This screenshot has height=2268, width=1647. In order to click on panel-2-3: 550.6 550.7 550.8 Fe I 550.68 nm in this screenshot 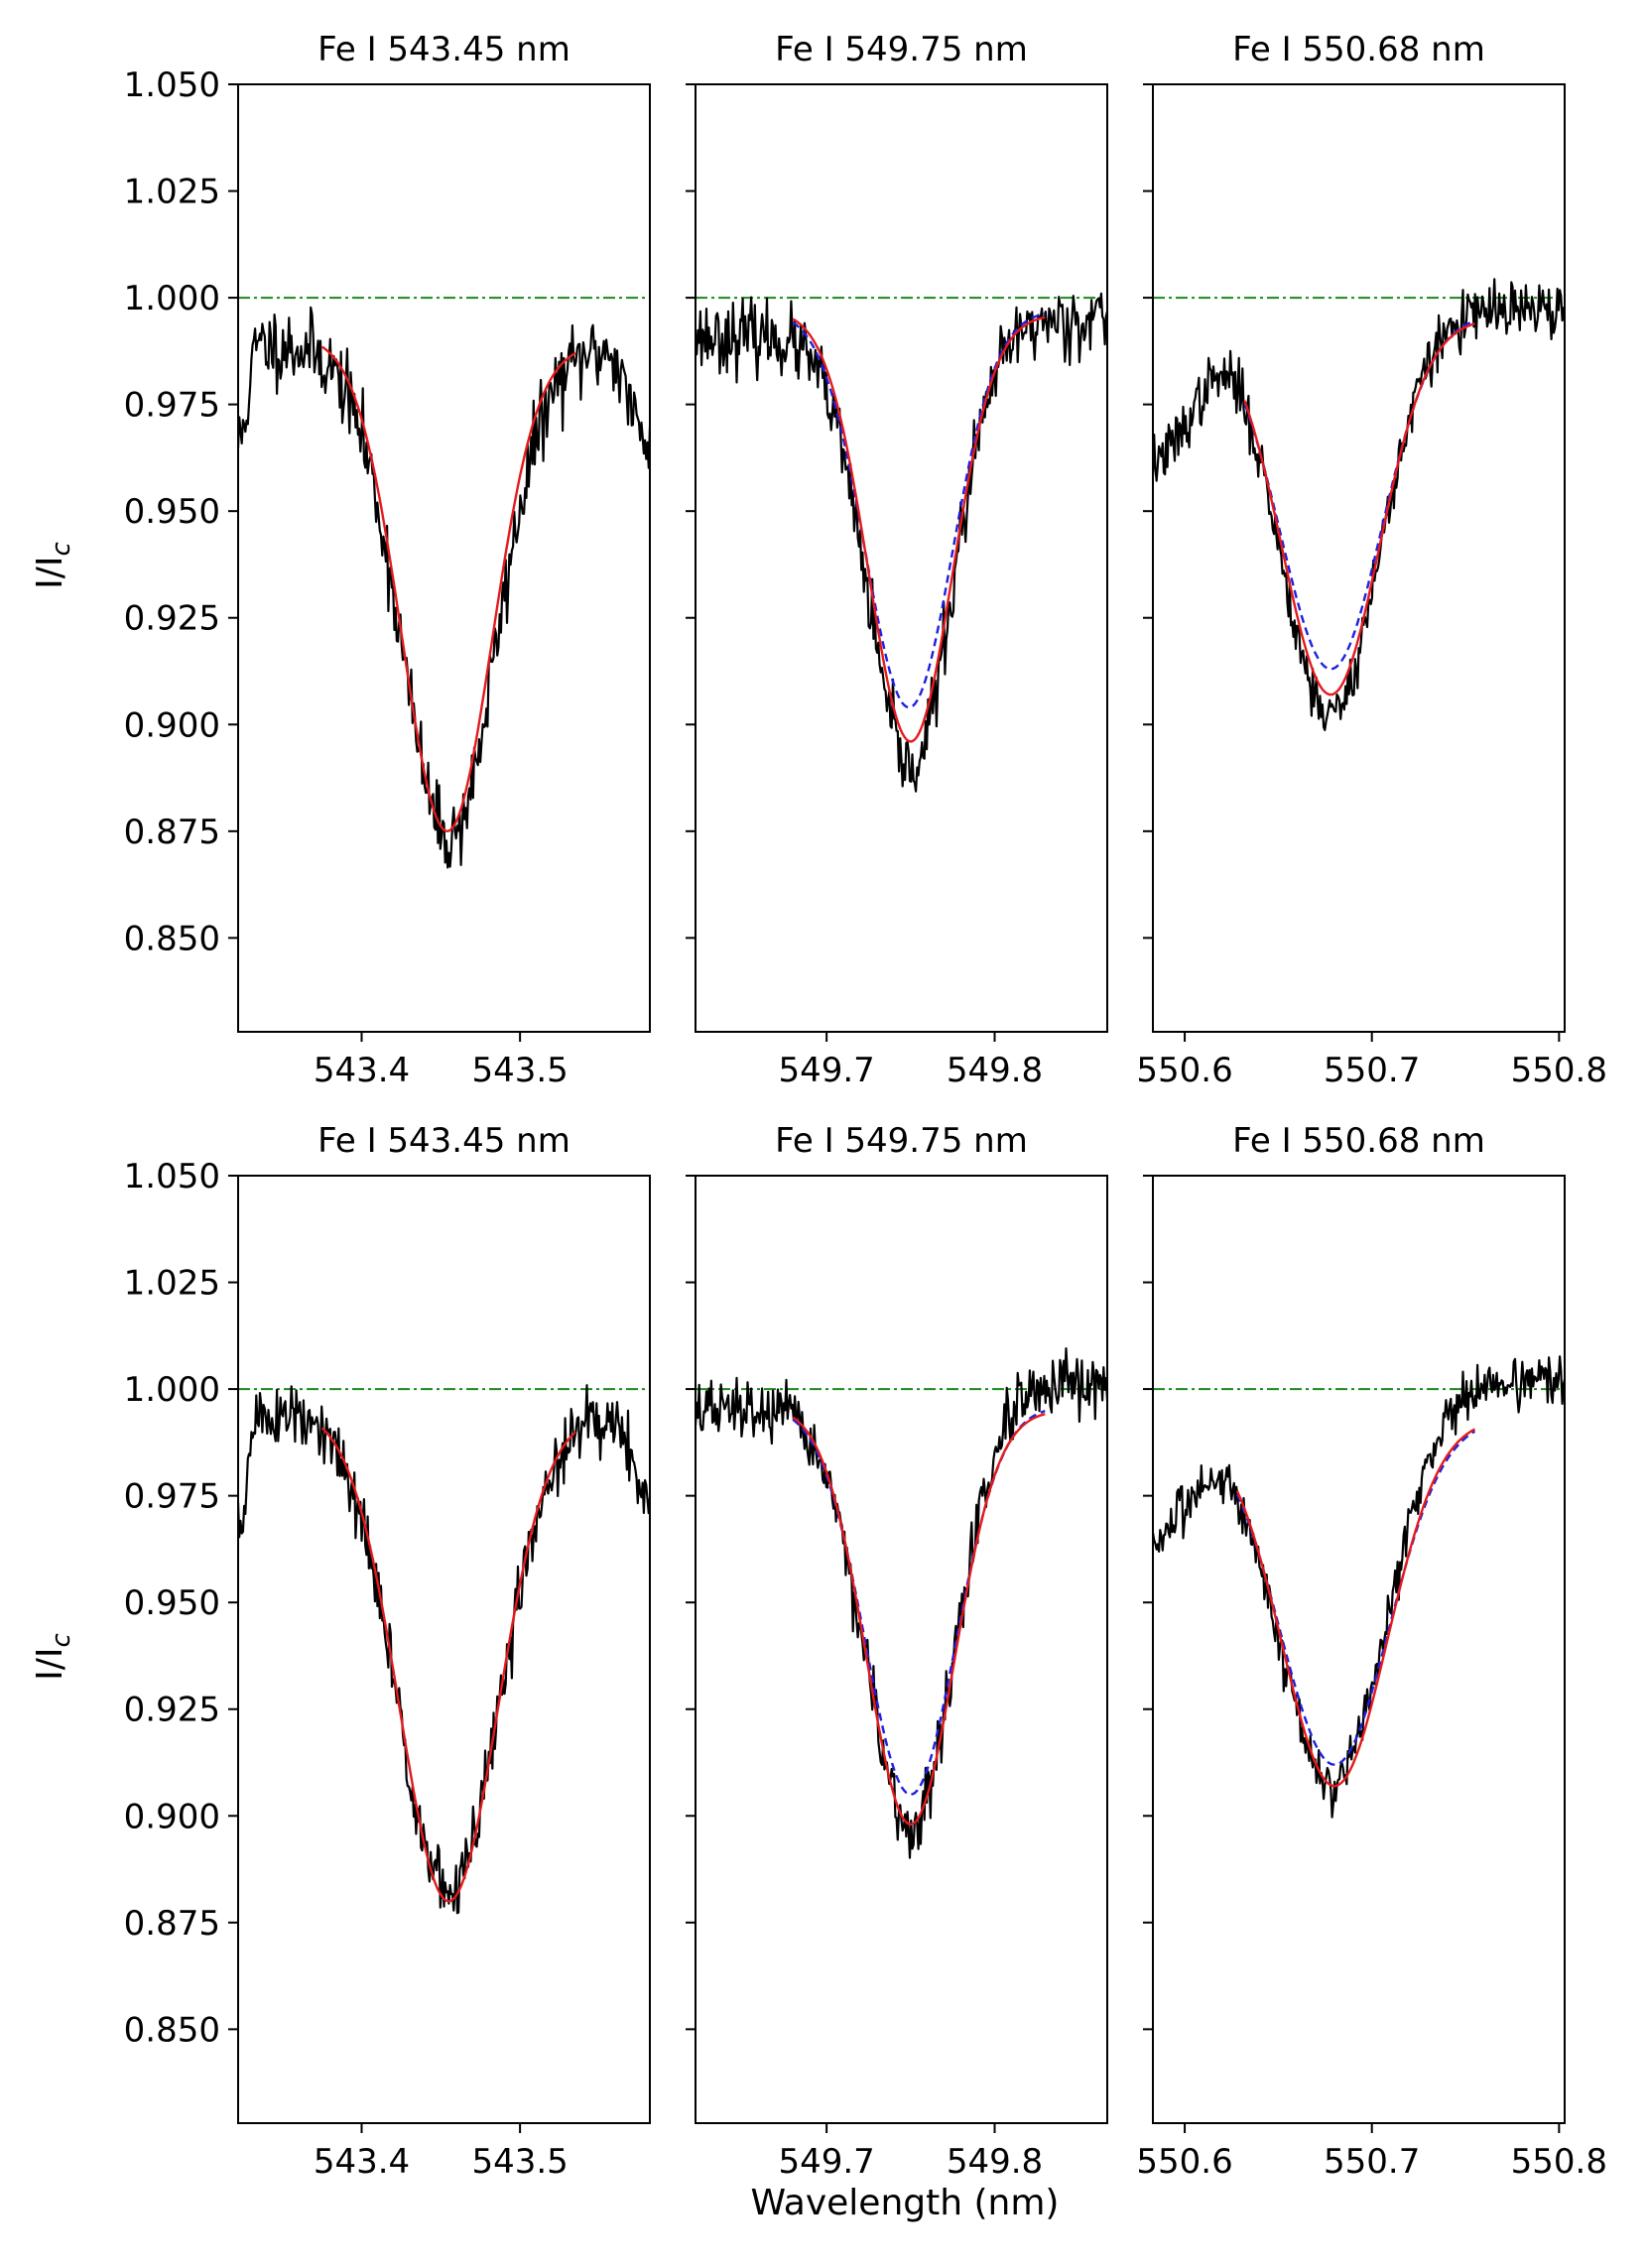, I will do `click(1371, 1651)`.